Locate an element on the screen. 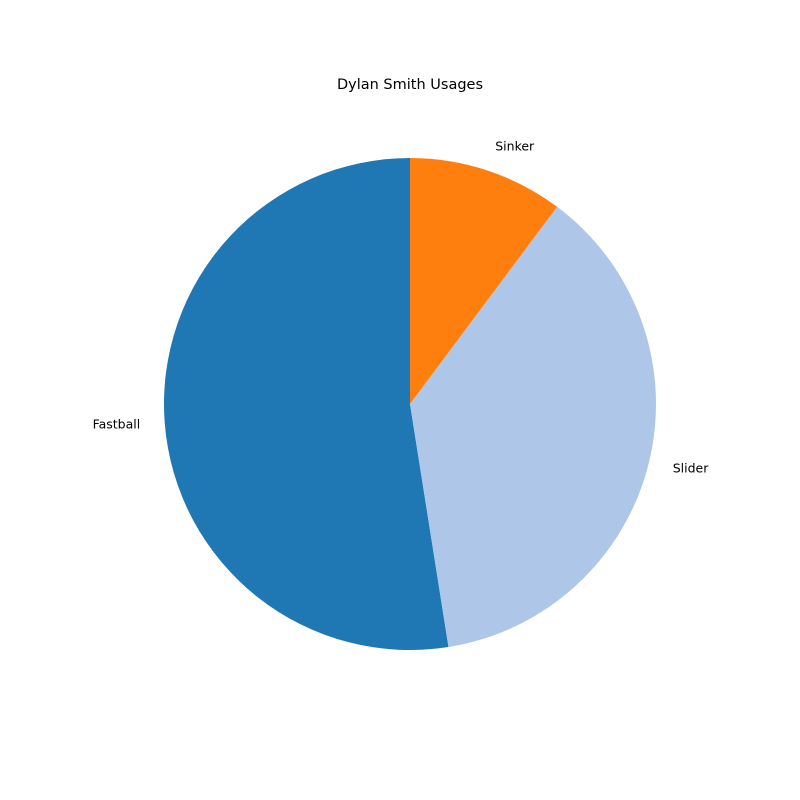 This screenshot has height=800, width=800. pie-slice-sinker is located at coordinates (484, 281).